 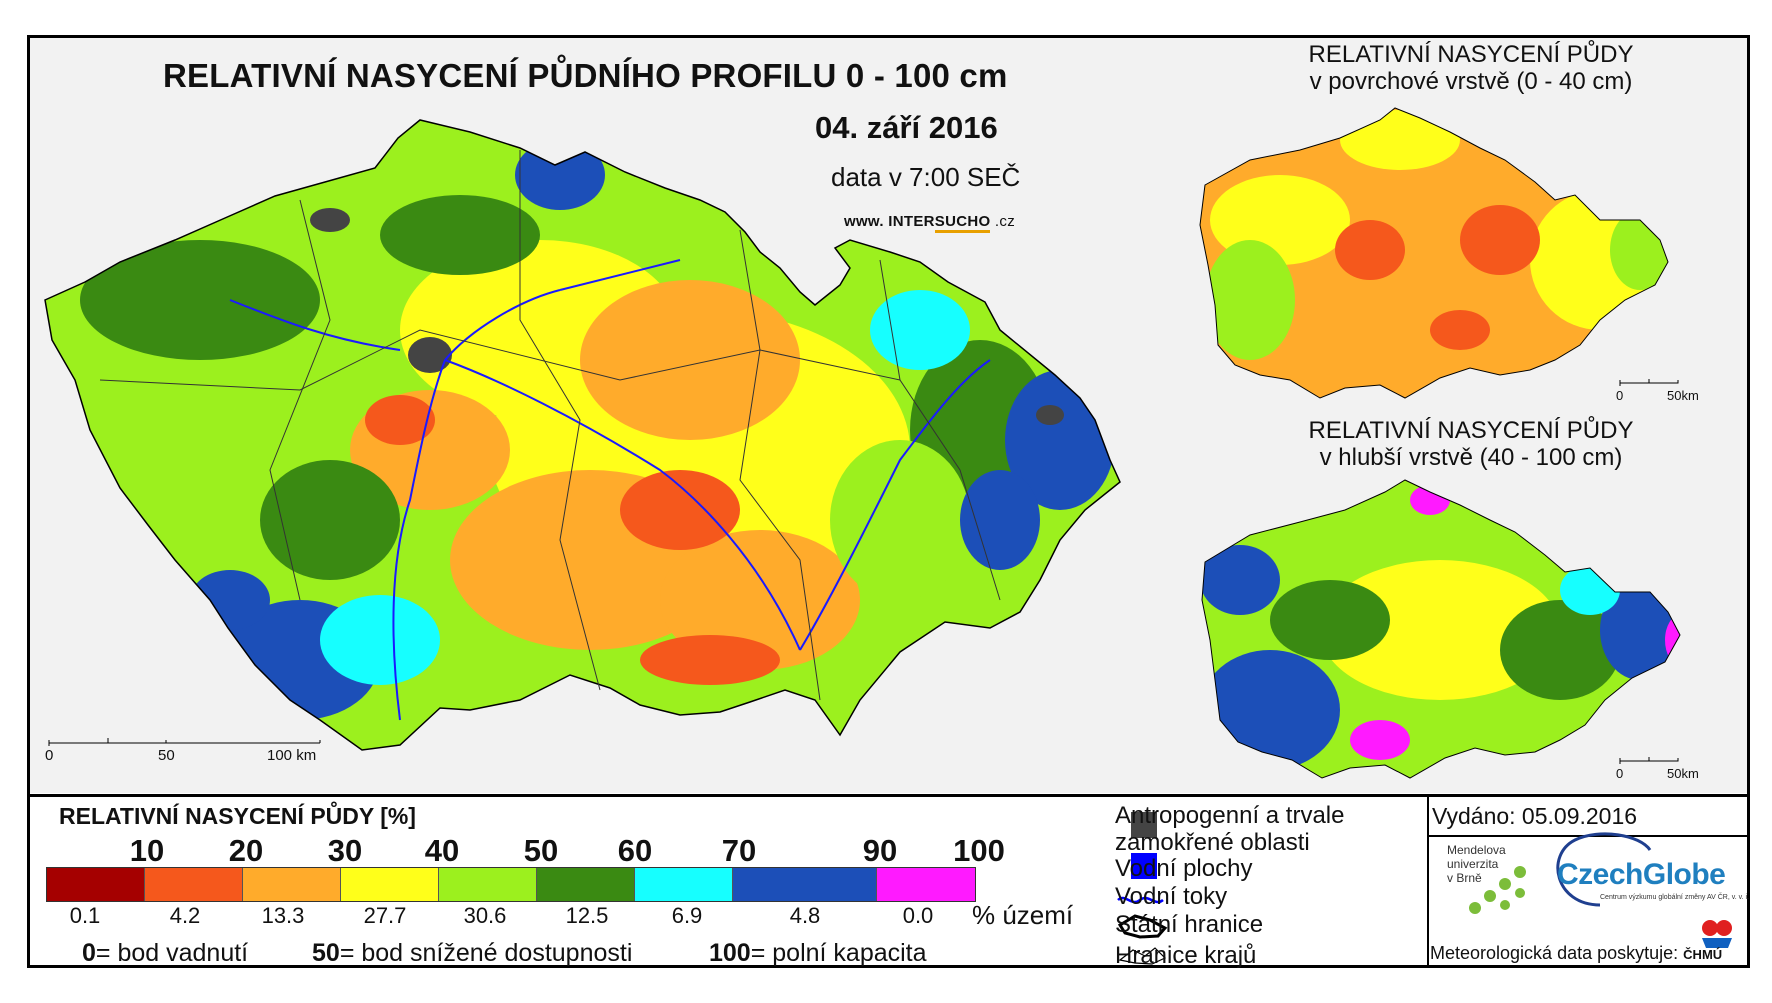 What do you see at coordinates (283, 915) in the screenshot?
I see `legend-area-pct: 13.3` at bounding box center [283, 915].